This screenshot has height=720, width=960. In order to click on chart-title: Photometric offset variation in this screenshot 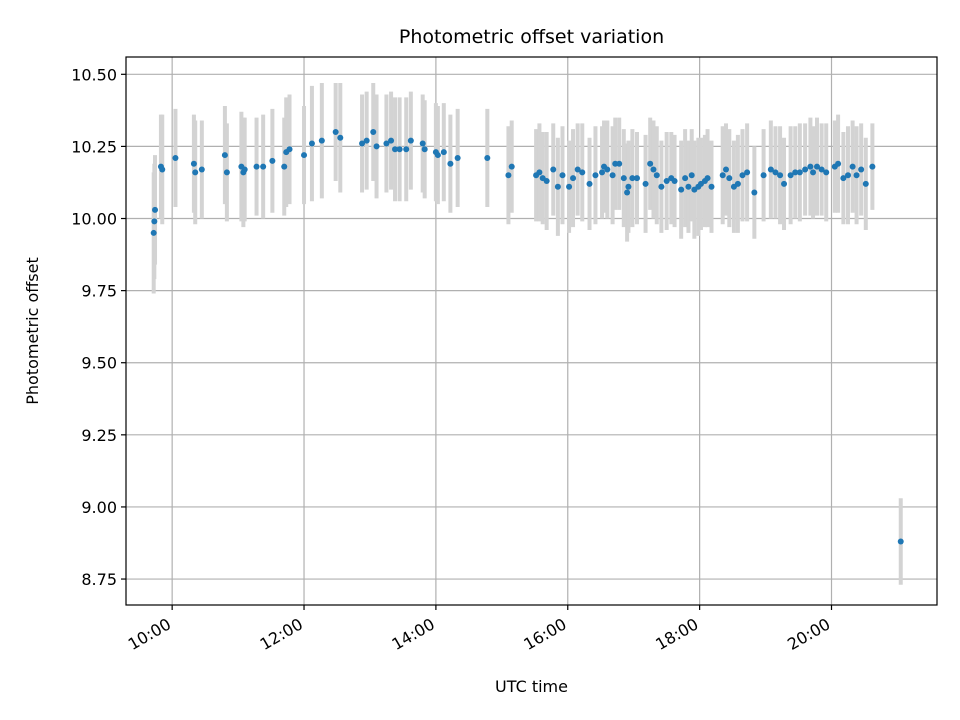, I will do `click(531, 37)`.